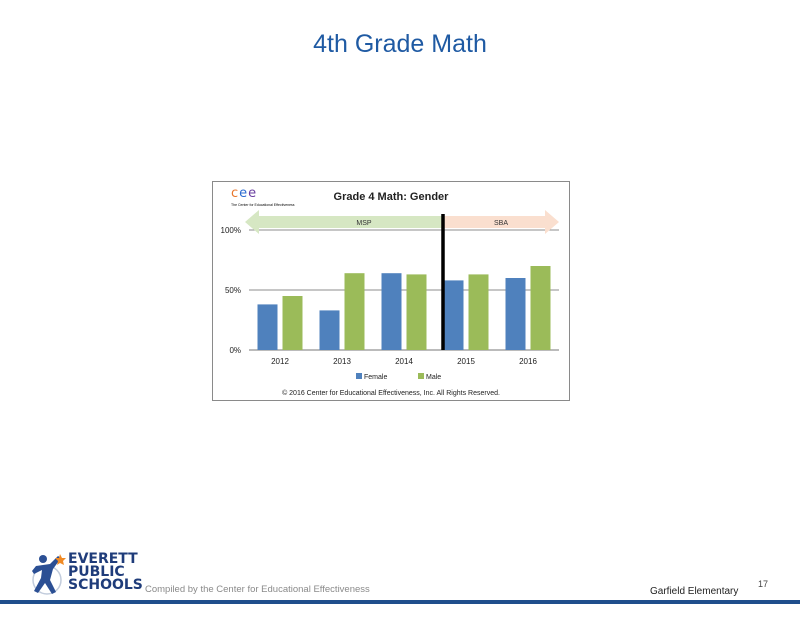 This screenshot has height=618, width=800. I want to click on logo-line: SCHOOLS, so click(105, 585).